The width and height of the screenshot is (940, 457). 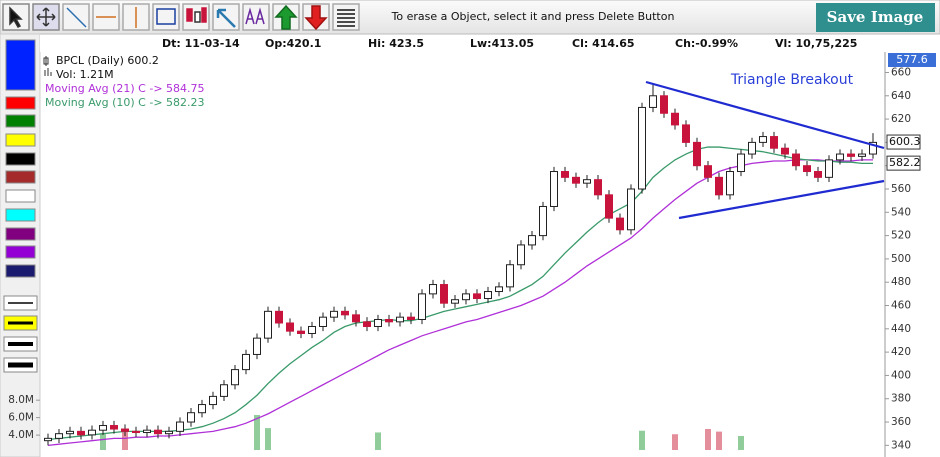 What do you see at coordinates (792, 80) in the screenshot?
I see `annotation: Triangle Breakout` at bounding box center [792, 80].